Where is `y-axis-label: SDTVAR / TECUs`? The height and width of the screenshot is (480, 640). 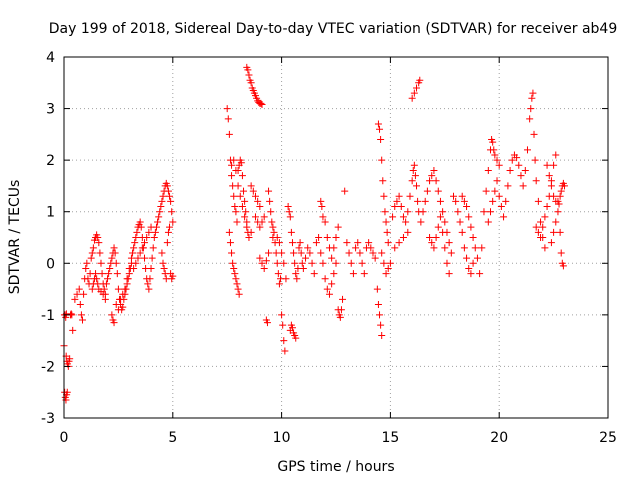
y-axis-label: SDTVAR / TECUs is located at coordinates (15, 237).